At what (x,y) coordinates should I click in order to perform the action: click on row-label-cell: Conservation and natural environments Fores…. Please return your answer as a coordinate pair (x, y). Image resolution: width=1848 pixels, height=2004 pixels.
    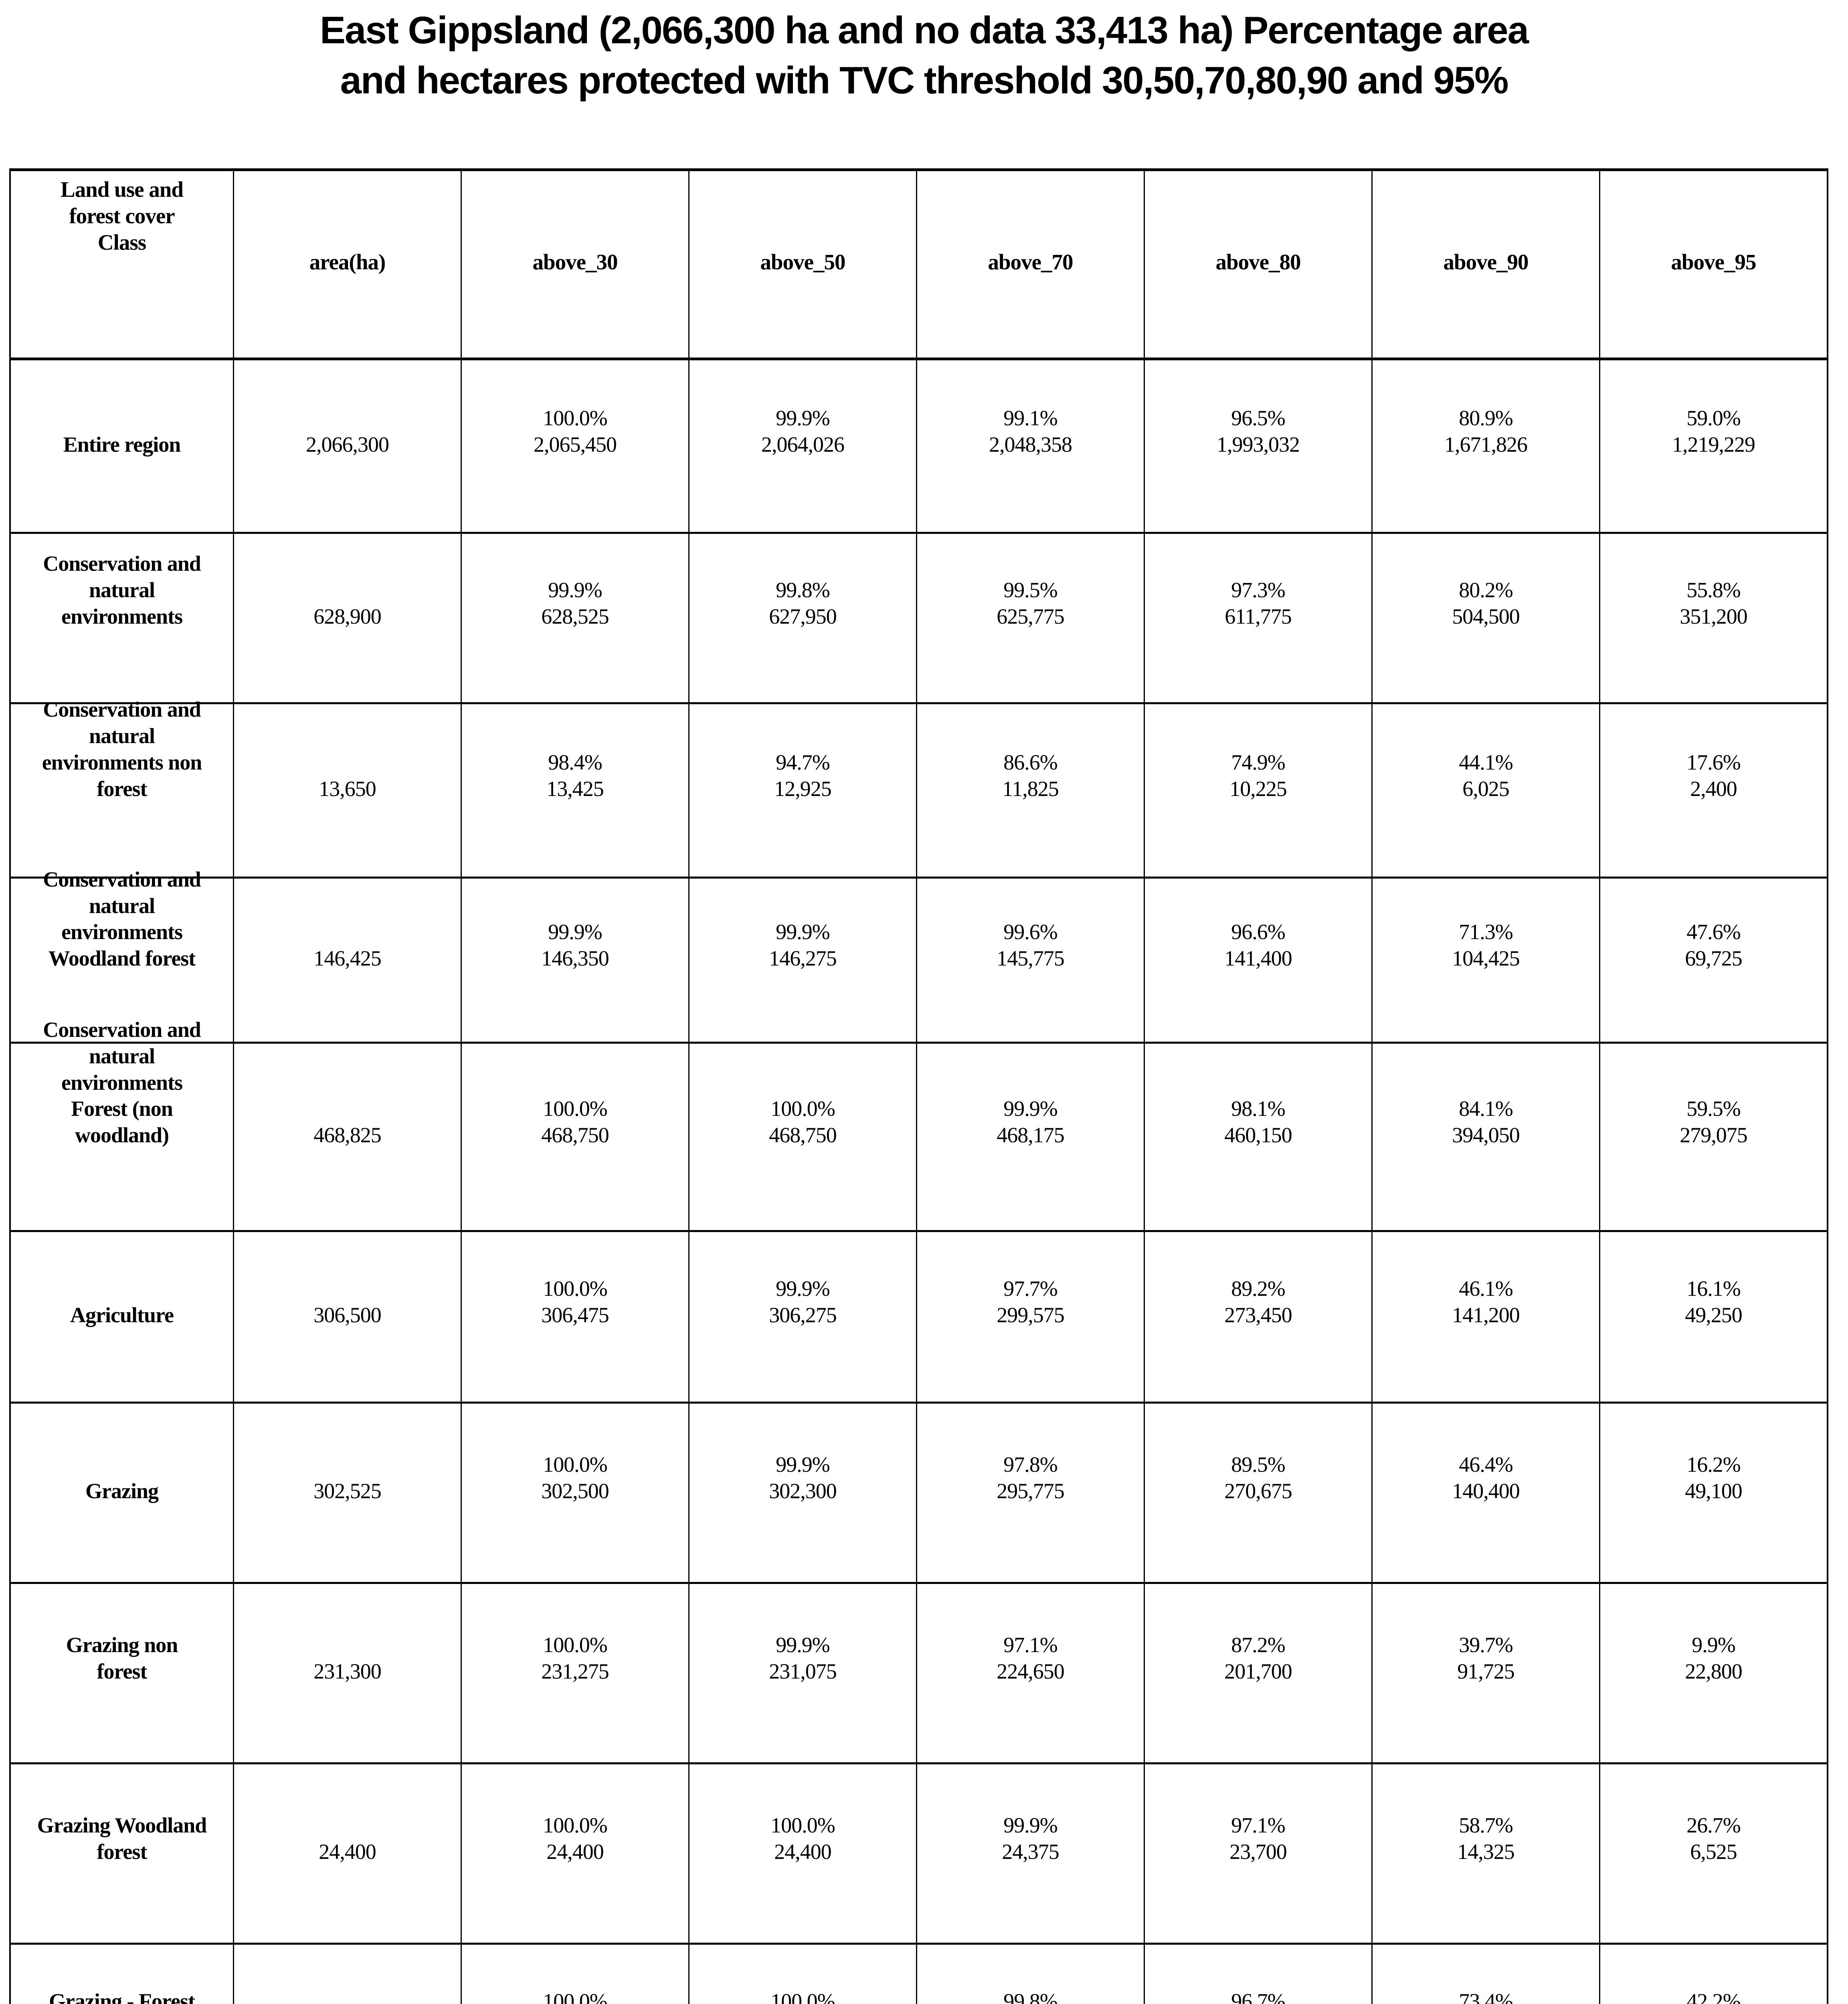
    Looking at the image, I should click on (122, 1124).